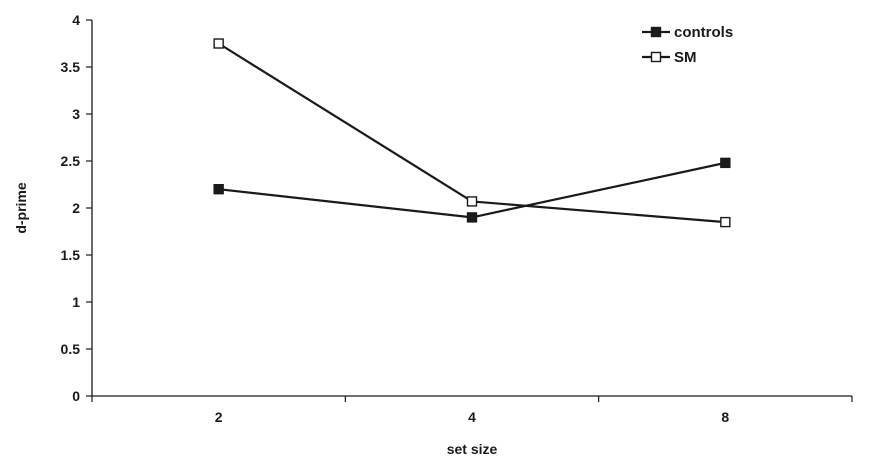  Describe the element at coordinates (669, 57) in the screenshot. I see `legend-entry: SM` at that location.